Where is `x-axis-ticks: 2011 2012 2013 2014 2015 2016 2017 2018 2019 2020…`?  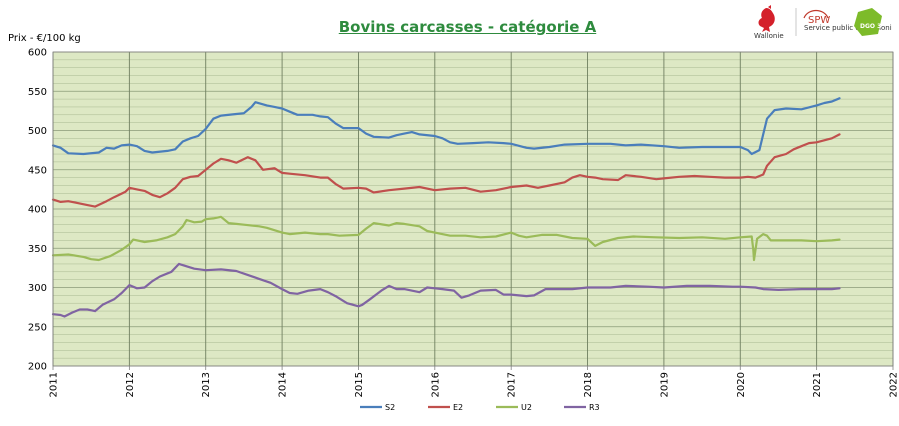
x-axis-ticks: 2011 2012 2013 2014 2015 2016 2017 2018 2019 2020… is located at coordinates (474, 381).